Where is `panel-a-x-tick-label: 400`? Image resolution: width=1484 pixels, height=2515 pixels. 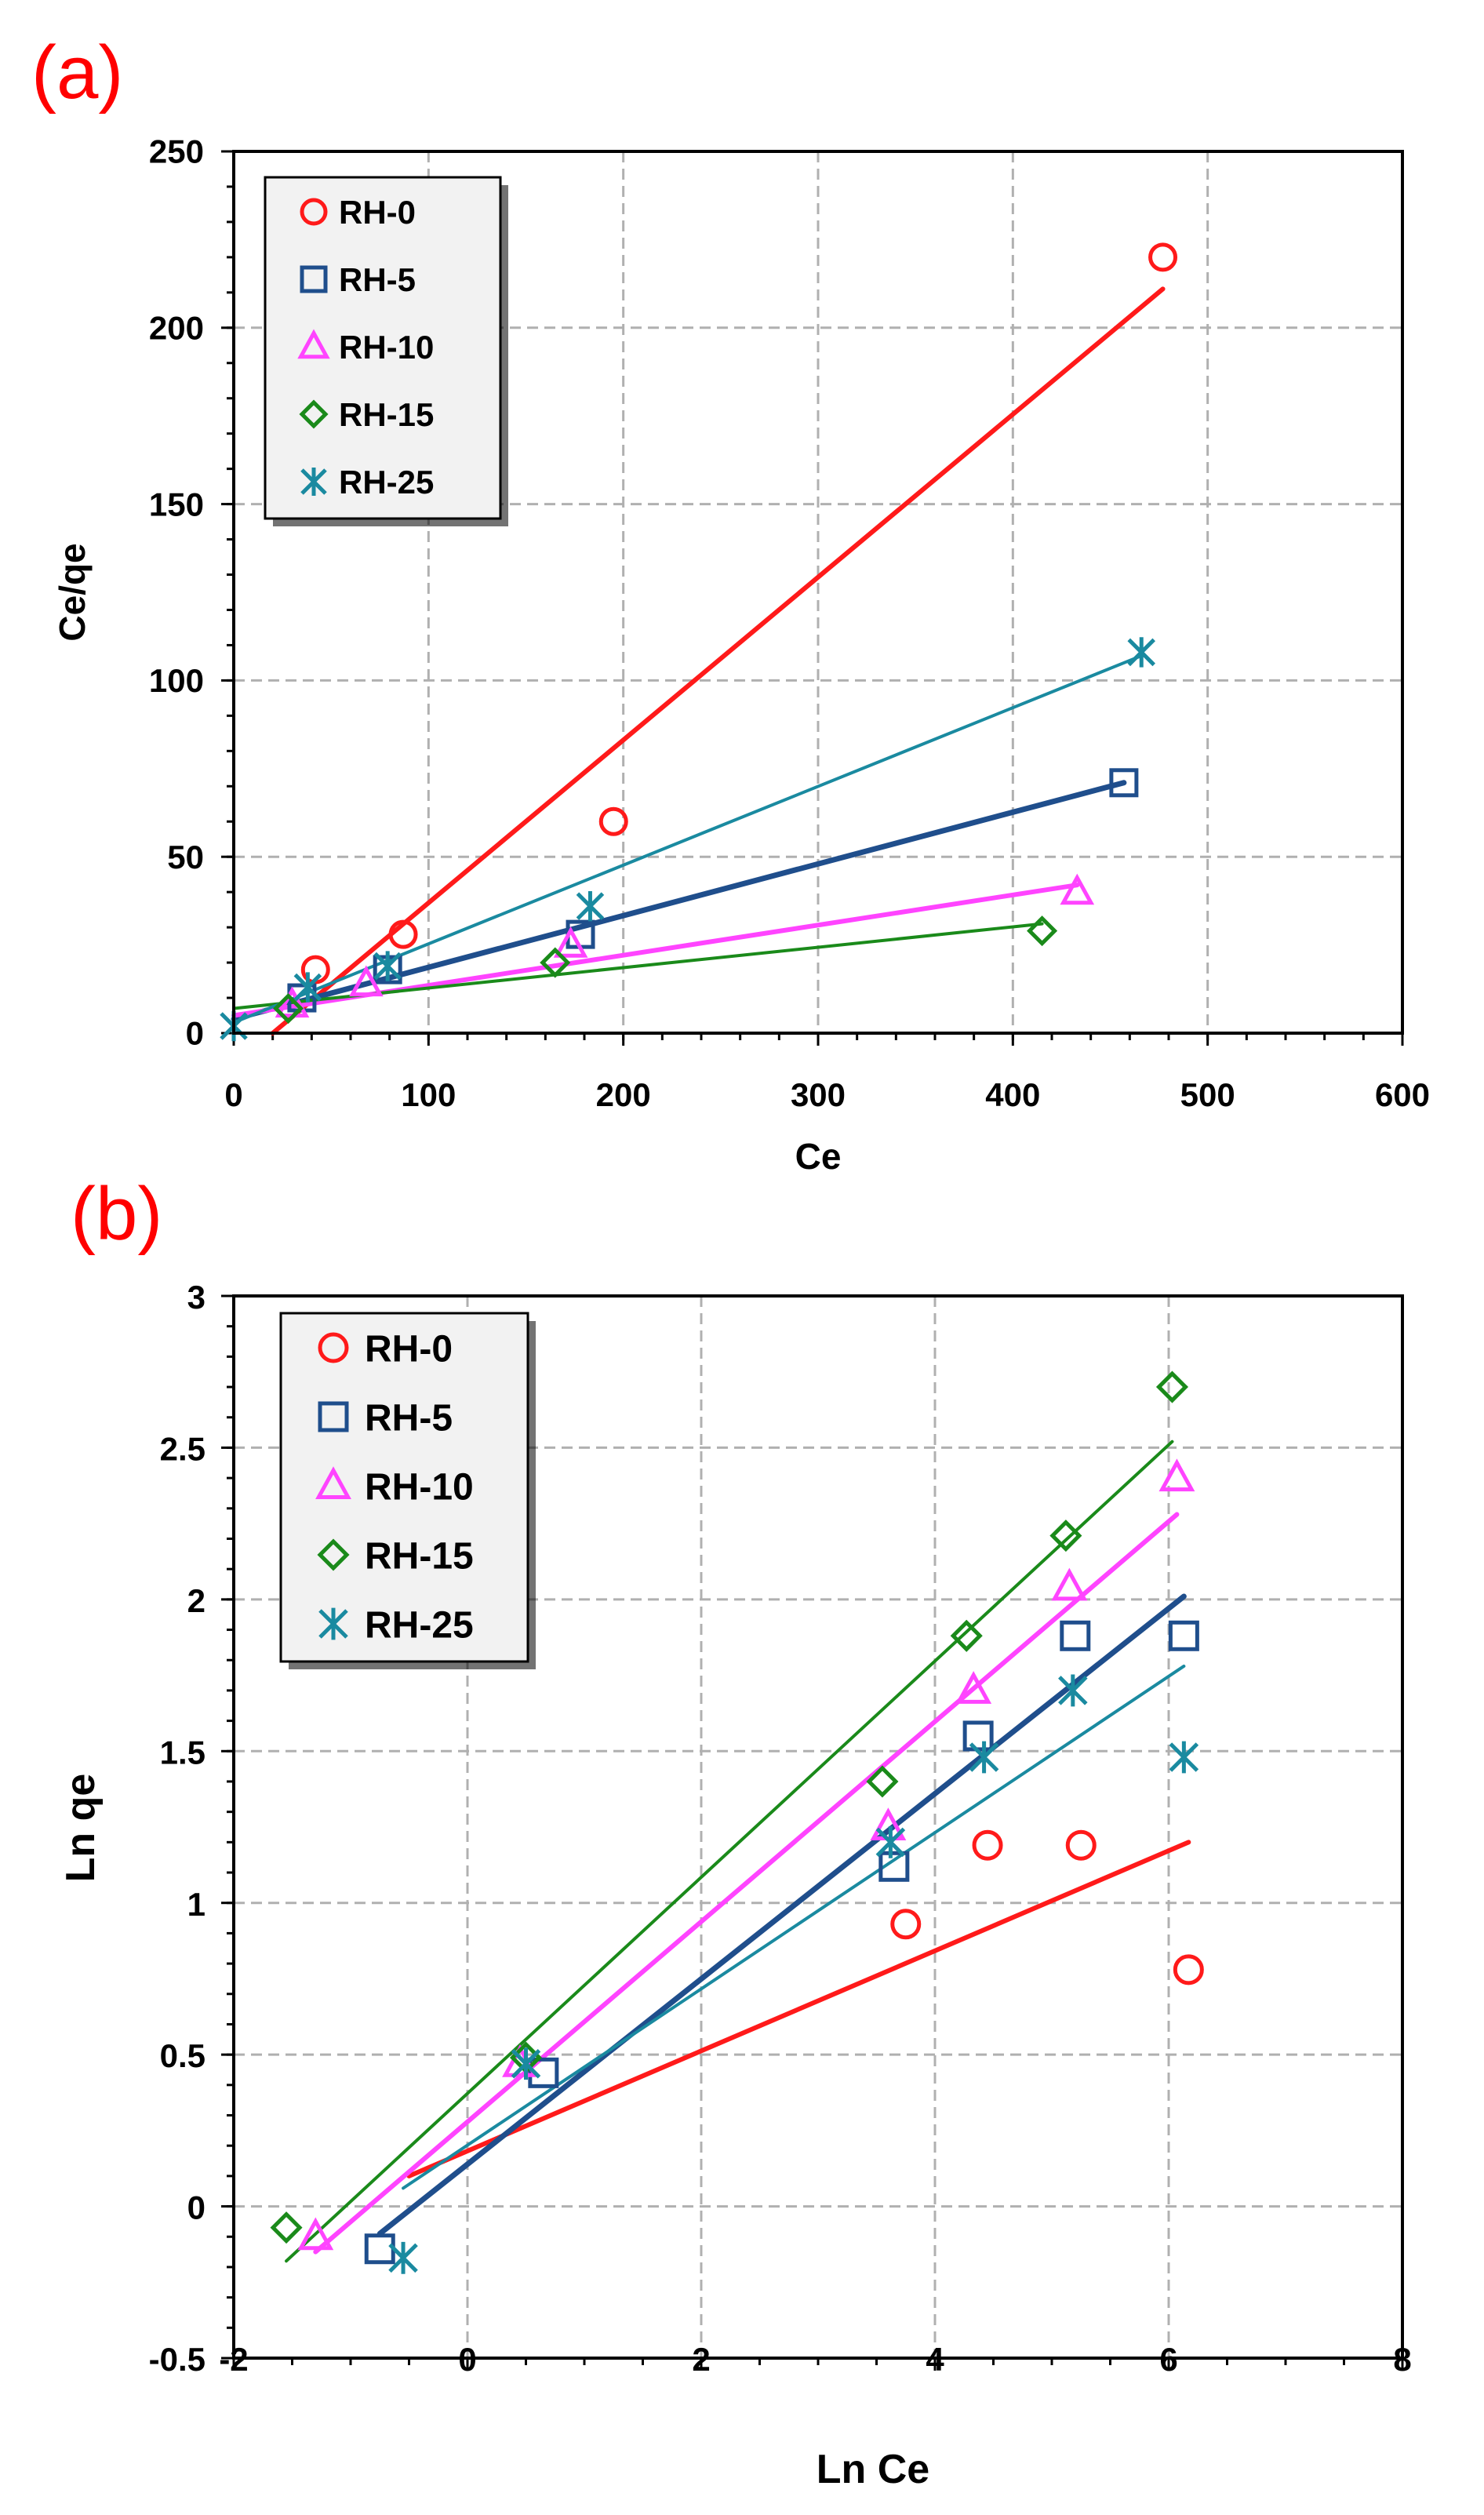 panel-a-x-tick-label: 400 is located at coordinates (1012, 1094).